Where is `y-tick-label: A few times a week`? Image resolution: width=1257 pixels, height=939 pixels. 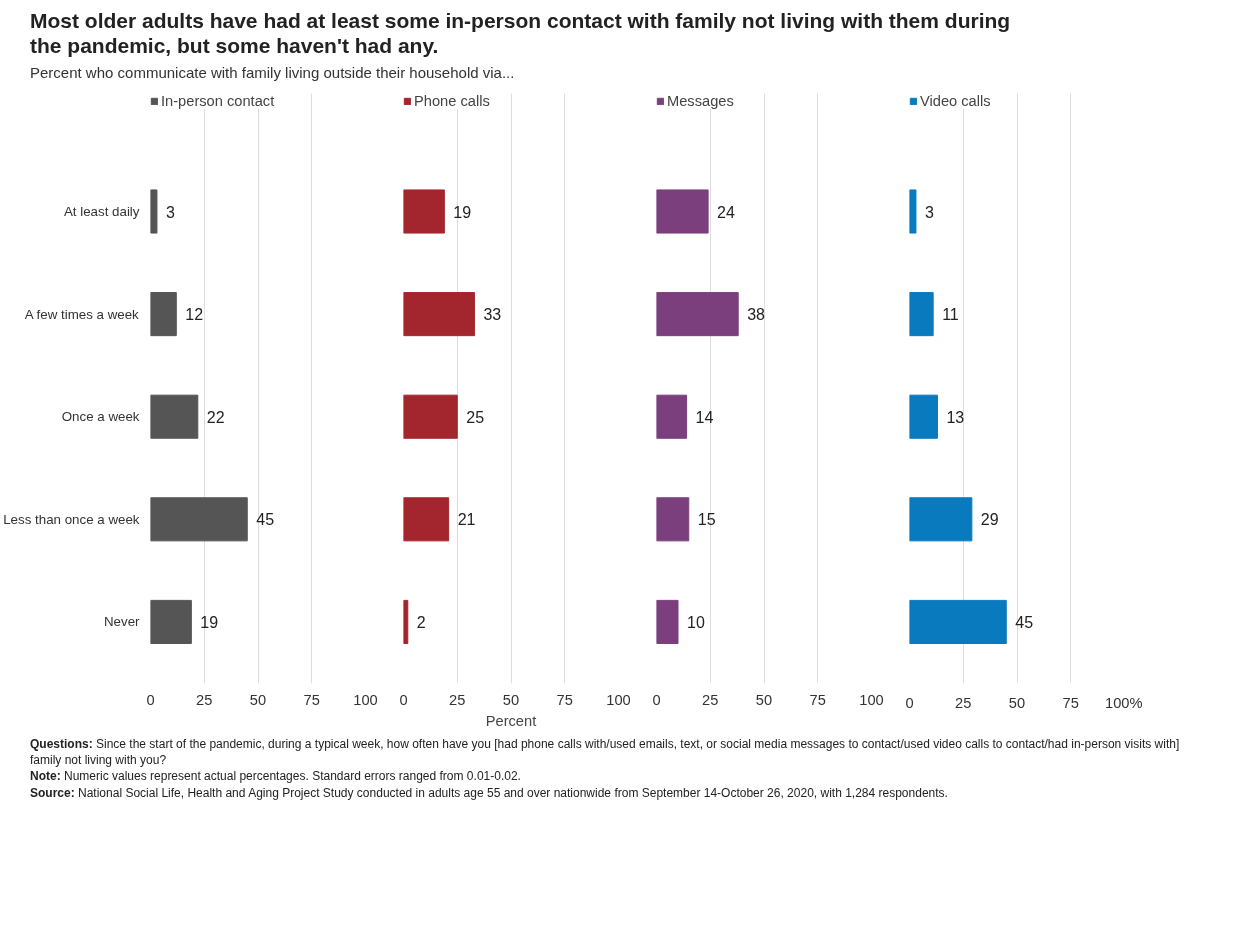 y-tick-label: A few times a week is located at coordinates (82, 314).